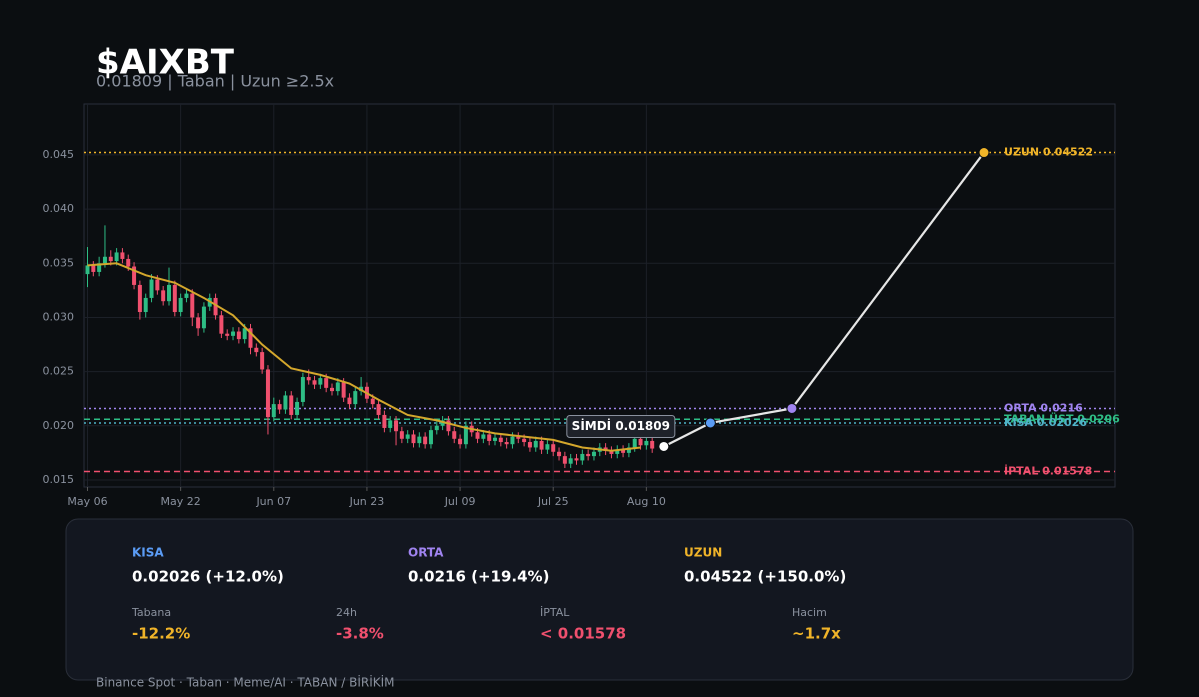  I want to click on y-tick-label: 0.045, so click(59, 154).